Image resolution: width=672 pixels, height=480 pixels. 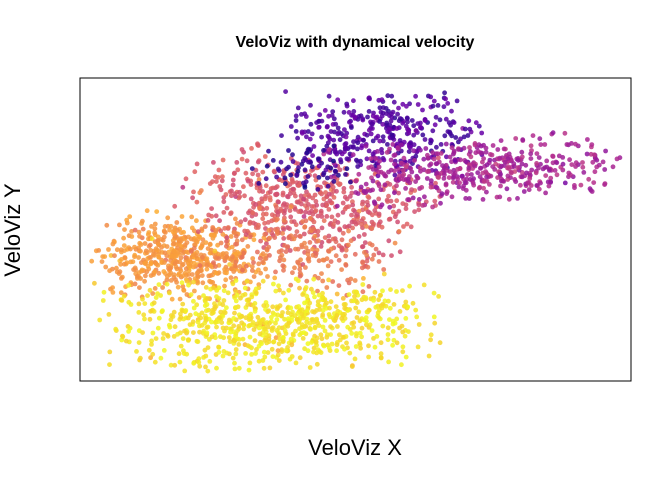 I want to click on y-axis-label: VeloViz Y, so click(x=12, y=230).